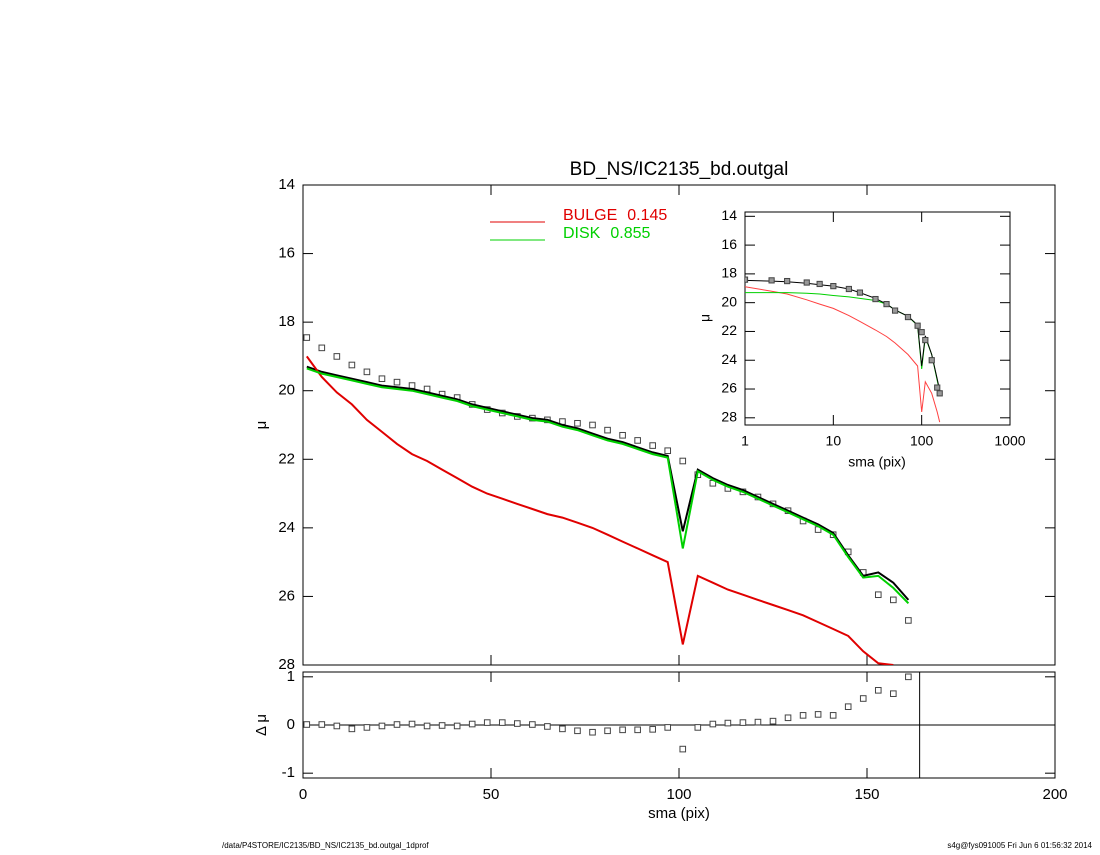  Describe the element at coordinates (866, 794) in the screenshot. I see `x-tick-label: 150` at that location.